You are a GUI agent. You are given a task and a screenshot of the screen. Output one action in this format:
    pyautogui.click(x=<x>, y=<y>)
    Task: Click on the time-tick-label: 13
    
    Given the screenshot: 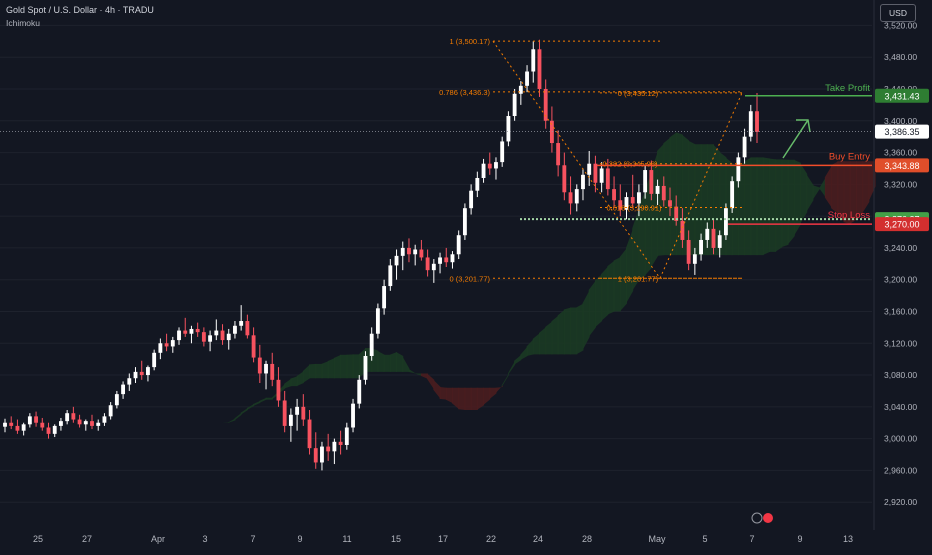 What is the action you would take?
    pyautogui.click(x=848, y=539)
    